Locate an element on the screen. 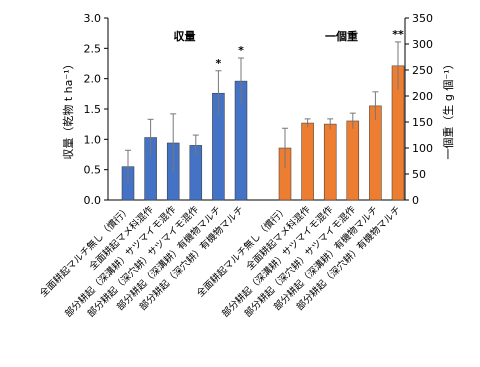 This screenshot has height=367, width=480. y2-tick-label: 150 is located at coordinates (422, 122).